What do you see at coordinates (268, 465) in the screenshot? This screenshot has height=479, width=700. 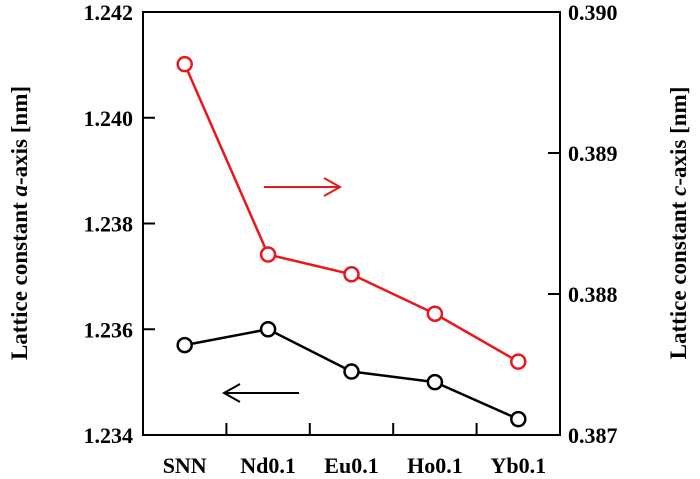 I see `x-tick-label: Nd0.1` at bounding box center [268, 465].